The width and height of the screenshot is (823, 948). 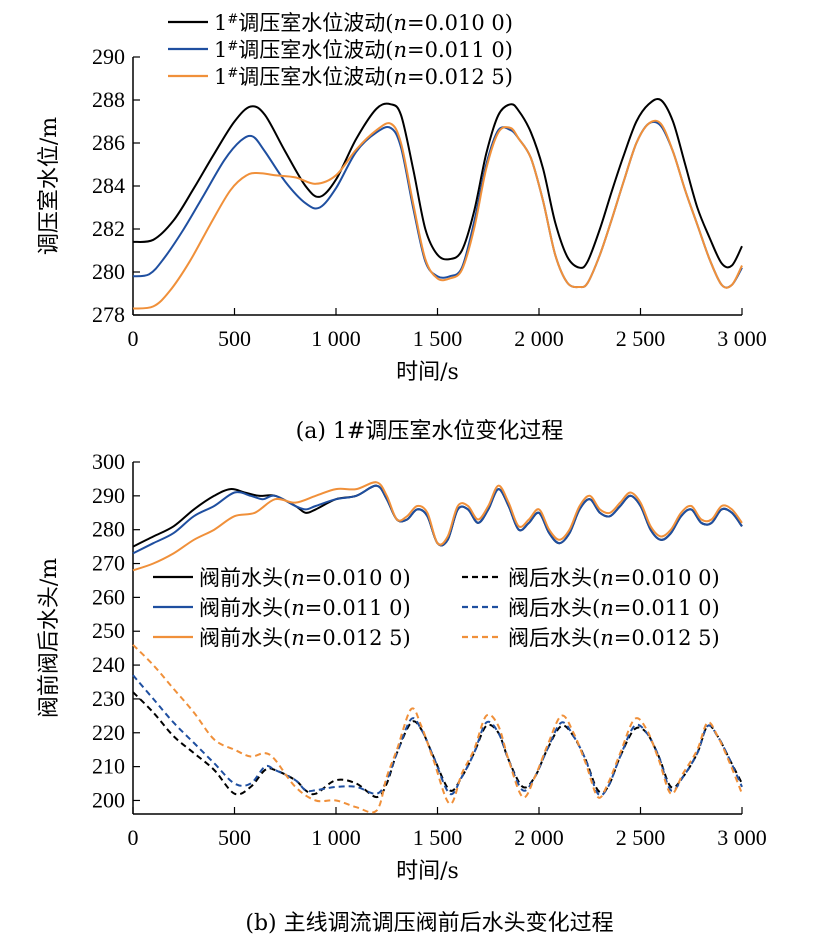 What do you see at coordinates (614, 638) in the screenshot?
I see `legend-label: 阀后水头(n=0.012 5)` at bounding box center [614, 638].